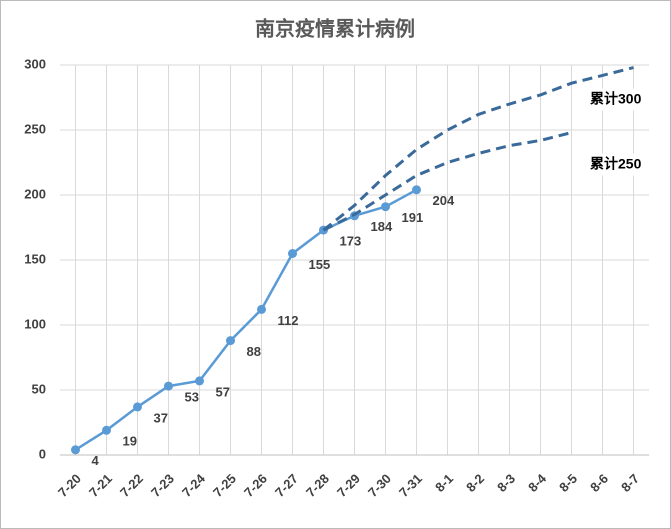  What do you see at coordinates (130, 441) in the screenshot?
I see `data-label: 19` at bounding box center [130, 441].